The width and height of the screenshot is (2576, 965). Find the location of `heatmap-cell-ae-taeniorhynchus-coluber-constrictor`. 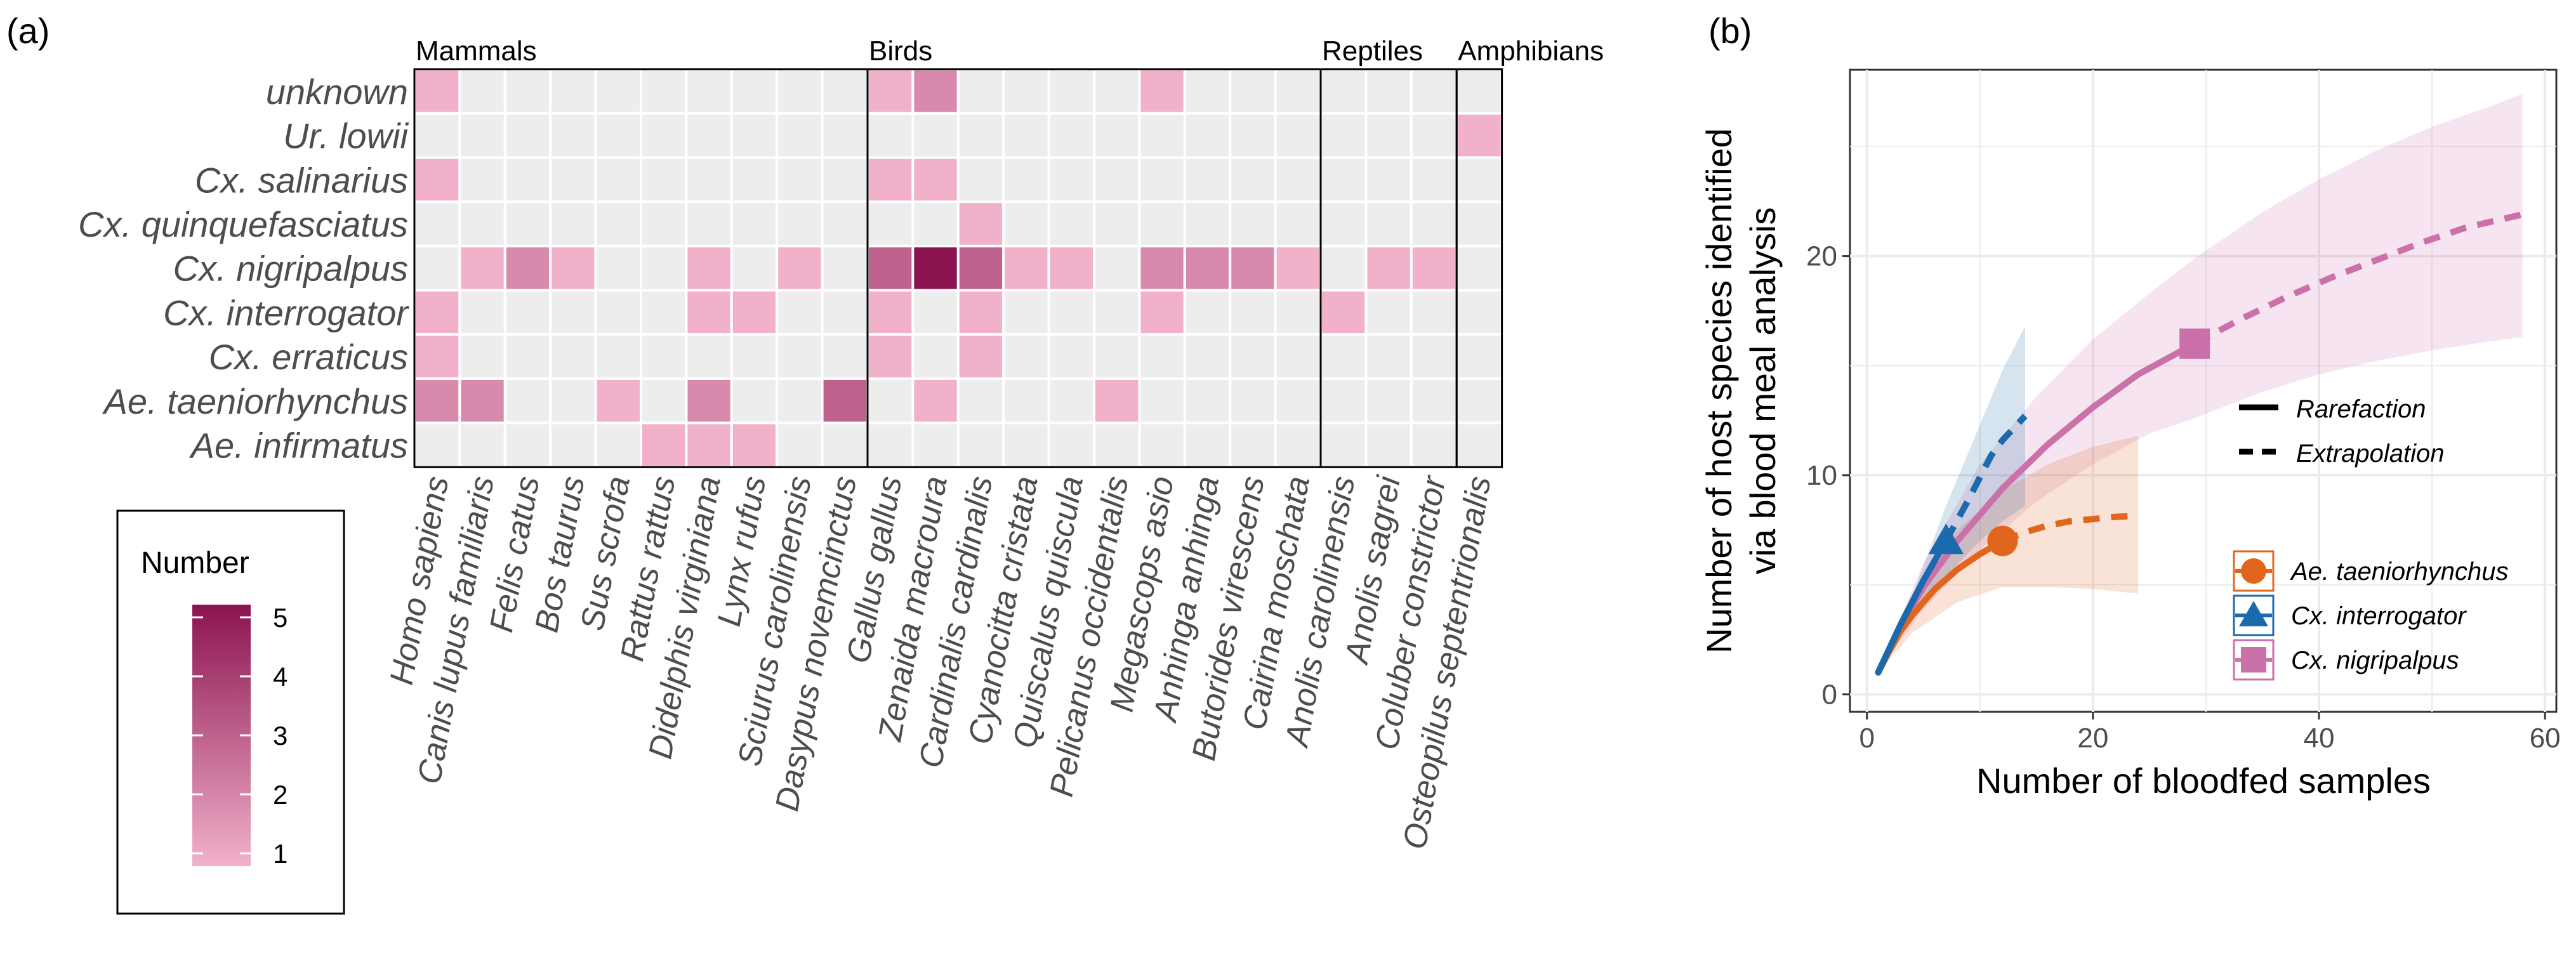

heatmap-cell-ae-taeniorhynchus-coluber-constrictor is located at coordinates (1434, 400).